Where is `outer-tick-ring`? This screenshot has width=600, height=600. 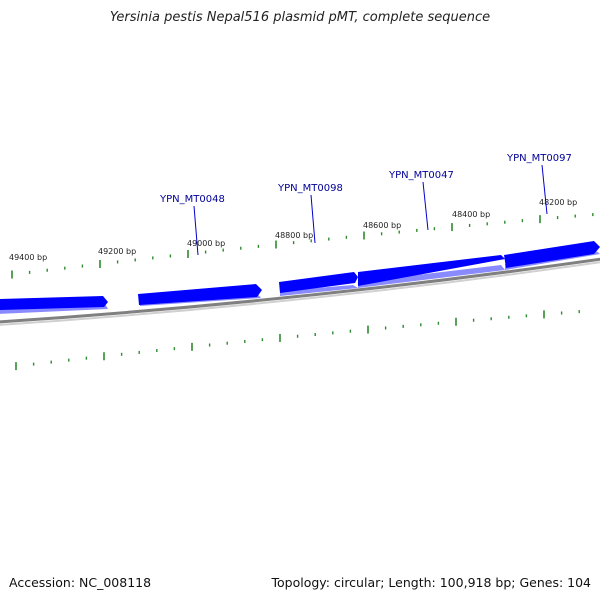 outer-tick-ring is located at coordinates (302, 246).